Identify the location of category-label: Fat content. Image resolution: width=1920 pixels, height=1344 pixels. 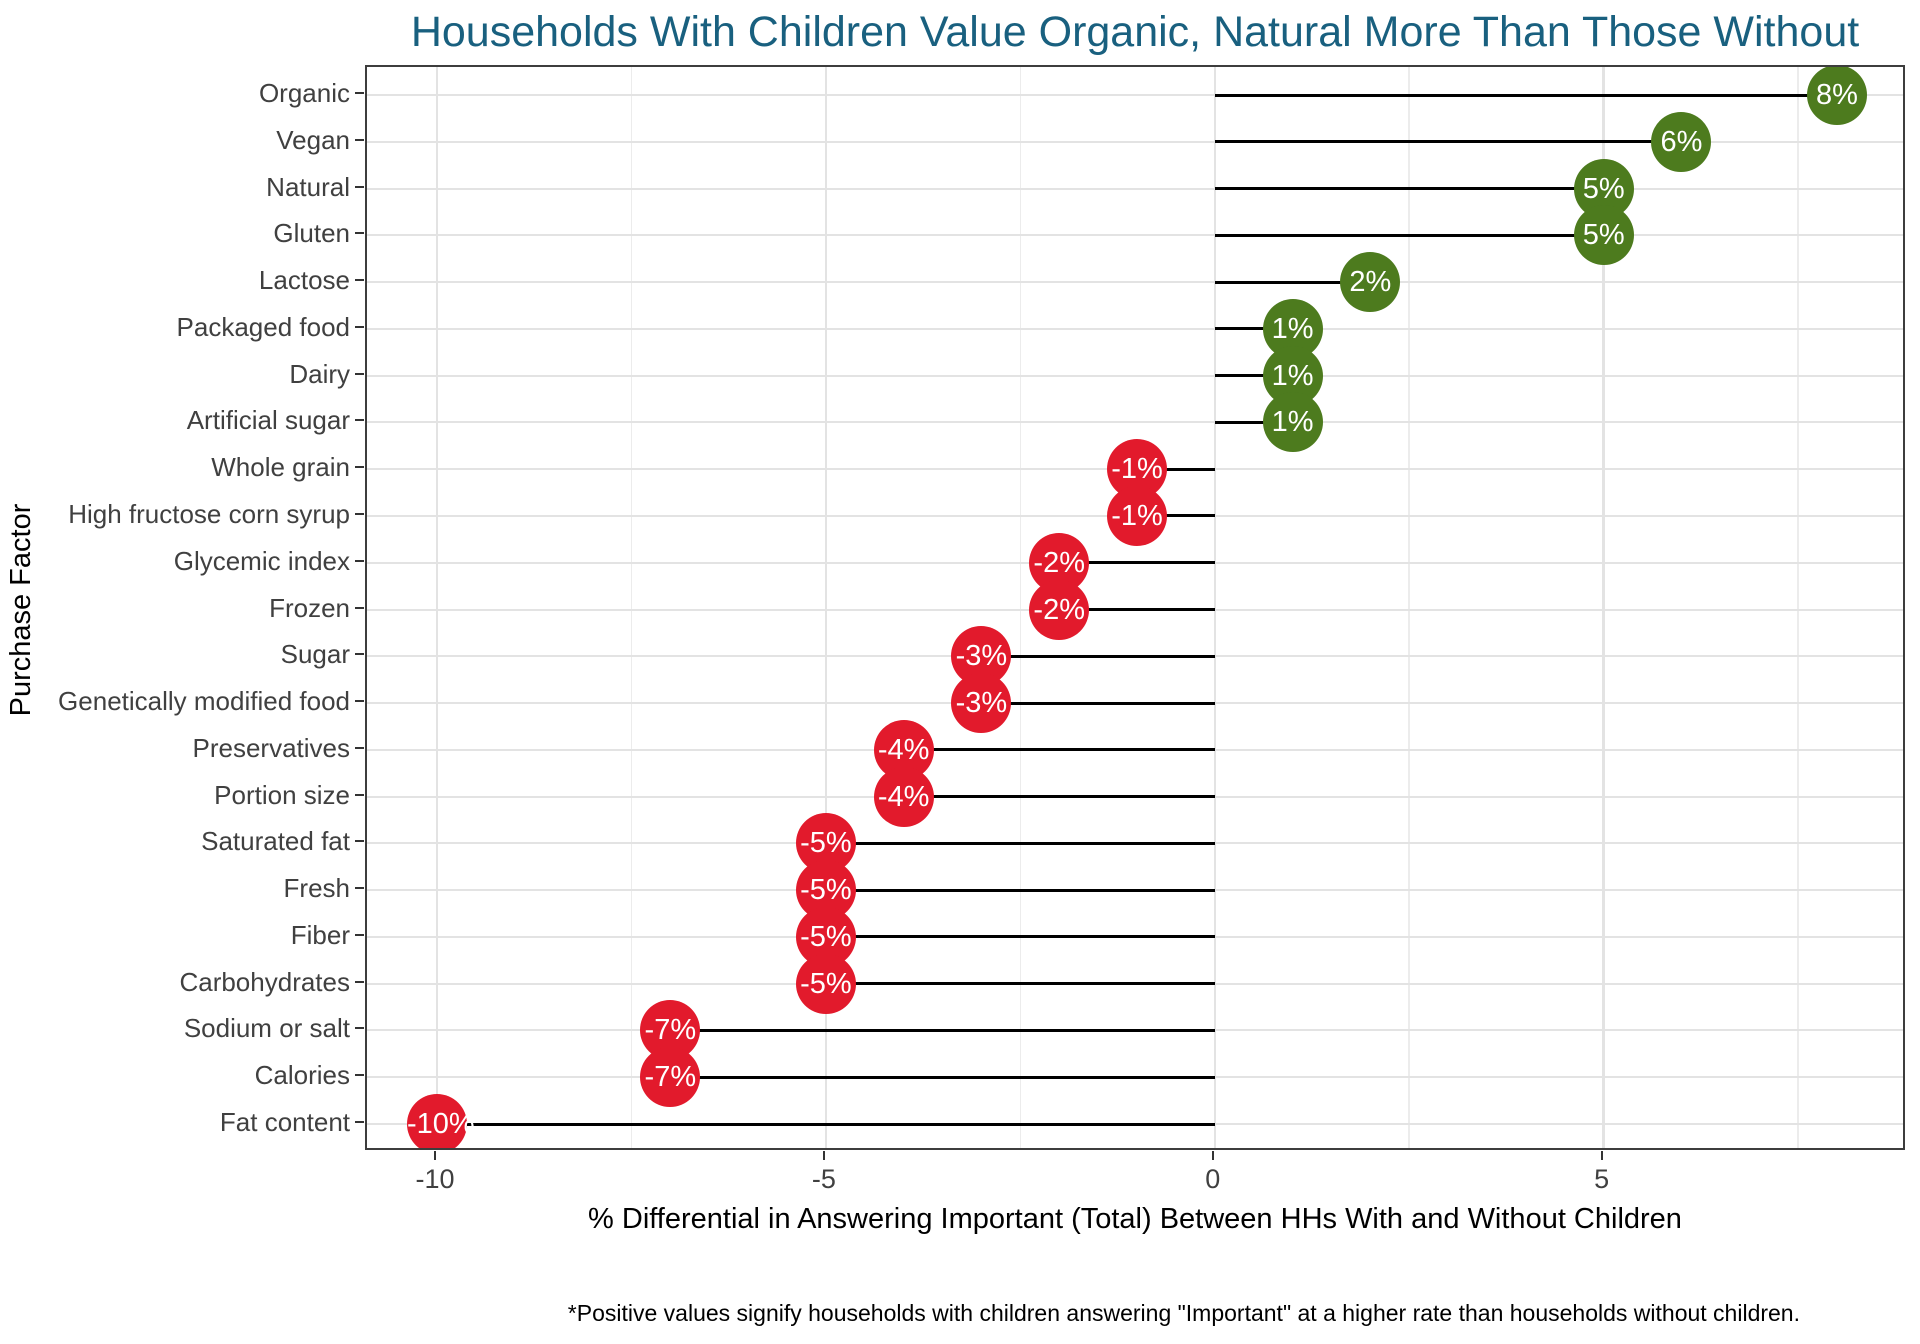
(284, 1122).